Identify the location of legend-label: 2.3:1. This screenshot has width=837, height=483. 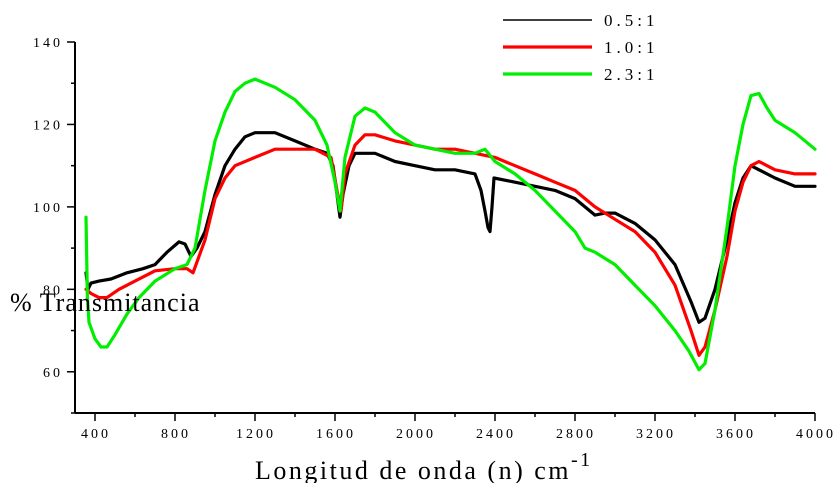
(631, 74).